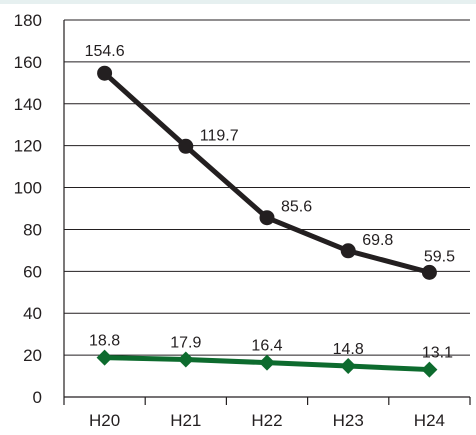 The image size is (476, 435). What do you see at coordinates (28, 62) in the screenshot?
I see `y-tick-label: 160` at bounding box center [28, 62].